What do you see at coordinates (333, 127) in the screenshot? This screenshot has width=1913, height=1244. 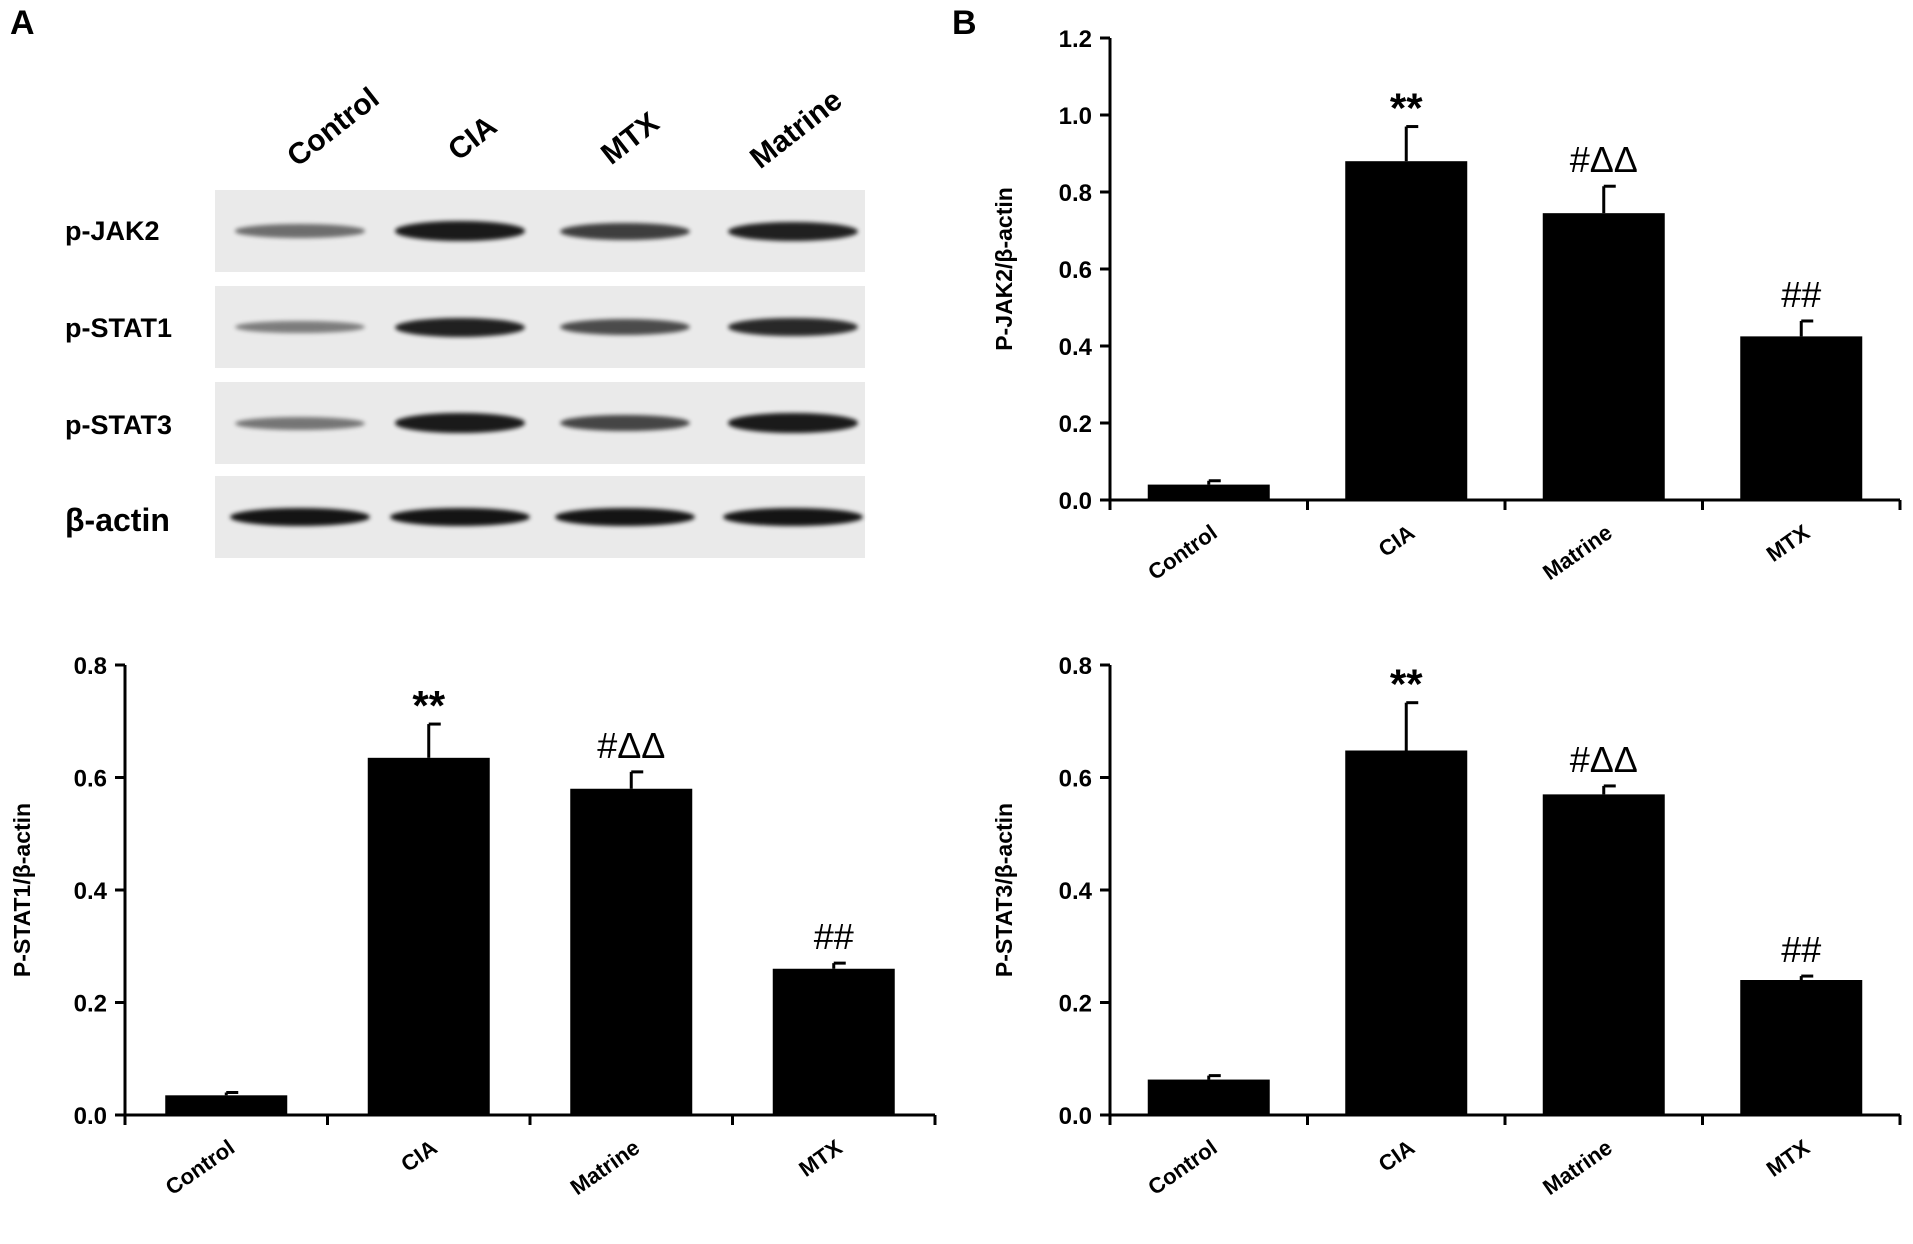 I see `lane-label-control: Control` at bounding box center [333, 127].